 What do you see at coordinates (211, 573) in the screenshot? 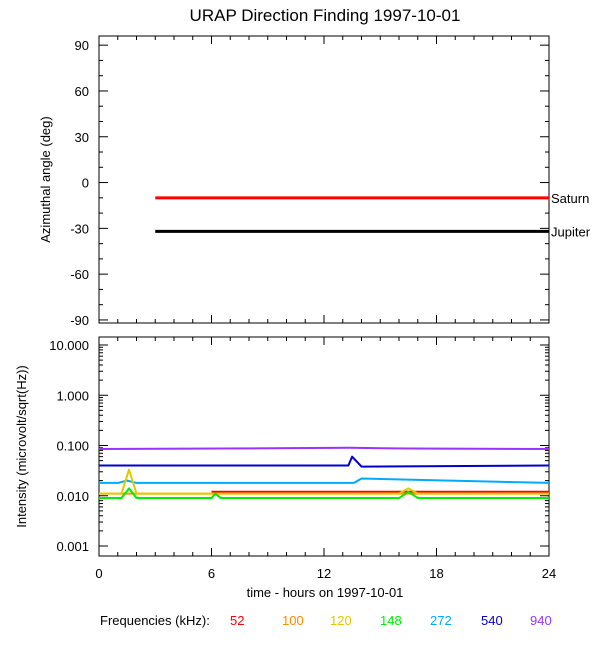
I see `x-tick-label: 6` at bounding box center [211, 573].